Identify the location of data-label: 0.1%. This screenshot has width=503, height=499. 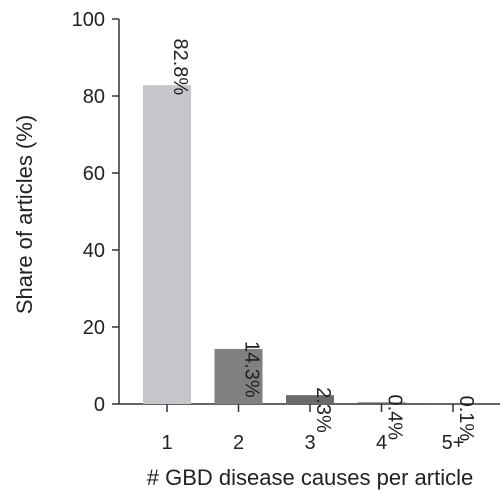
(466, 419).